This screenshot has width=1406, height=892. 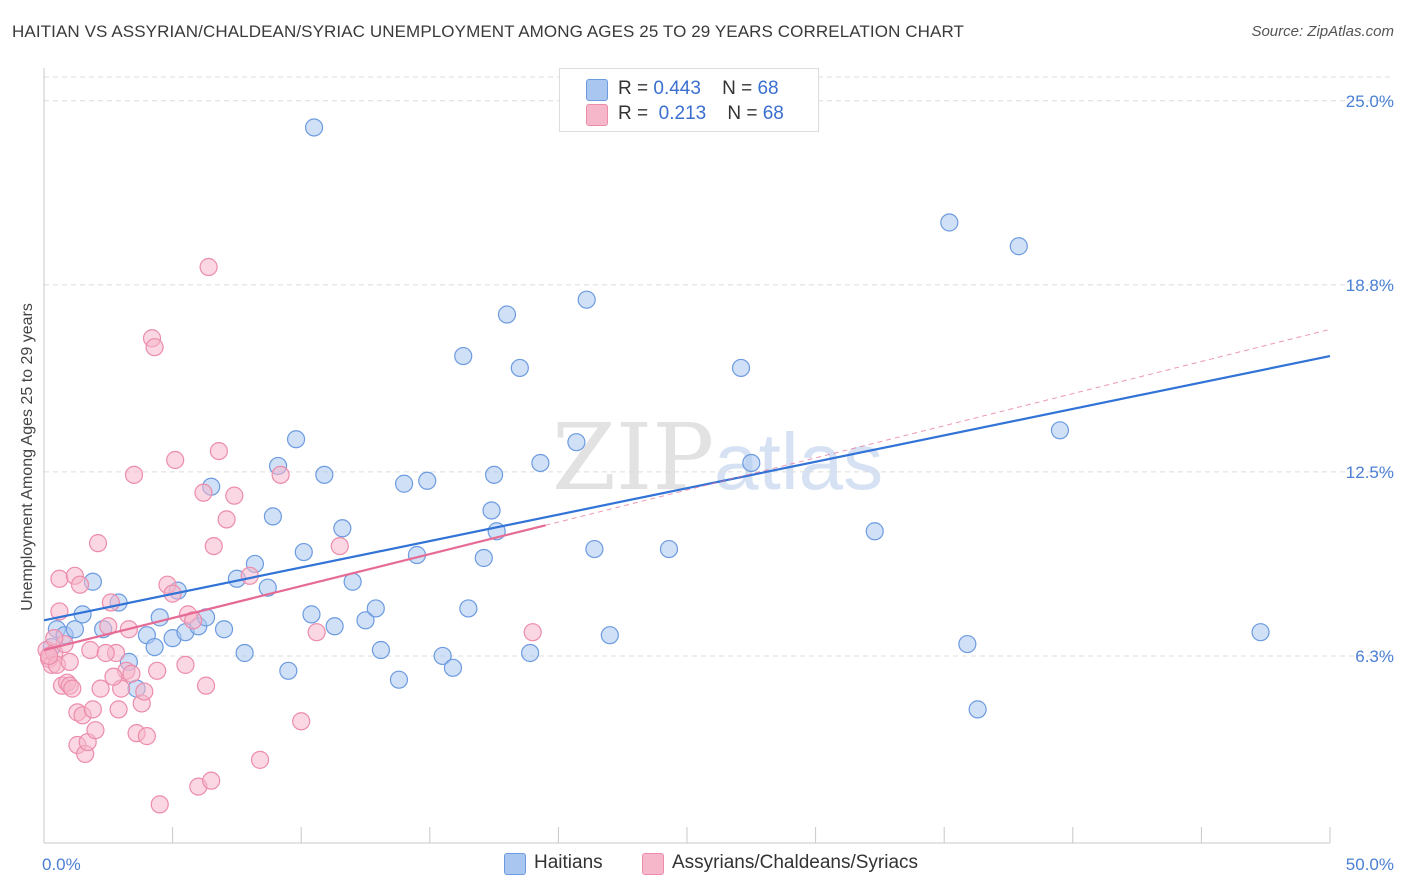 What do you see at coordinates (682, 113) in the screenshot?
I see `legend-r-value-assyrians: 0.213` at bounding box center [682, 113].